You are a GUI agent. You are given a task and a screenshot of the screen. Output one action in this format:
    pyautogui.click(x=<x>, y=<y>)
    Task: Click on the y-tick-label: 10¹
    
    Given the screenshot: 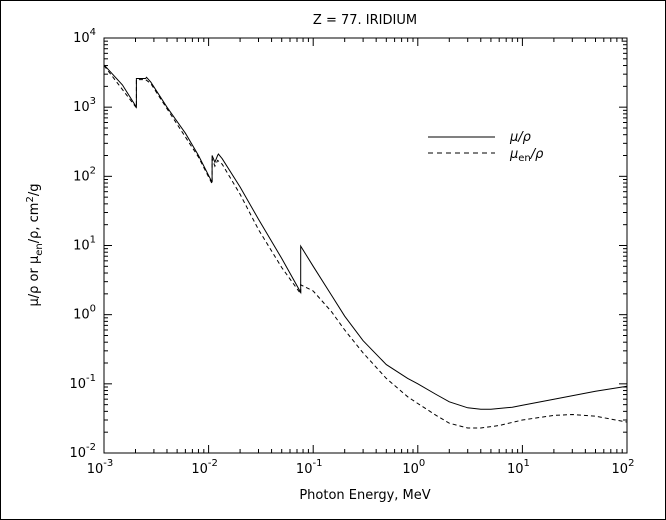 What is the action you would take?
    pyautogui.click(x=84, y=244)
    